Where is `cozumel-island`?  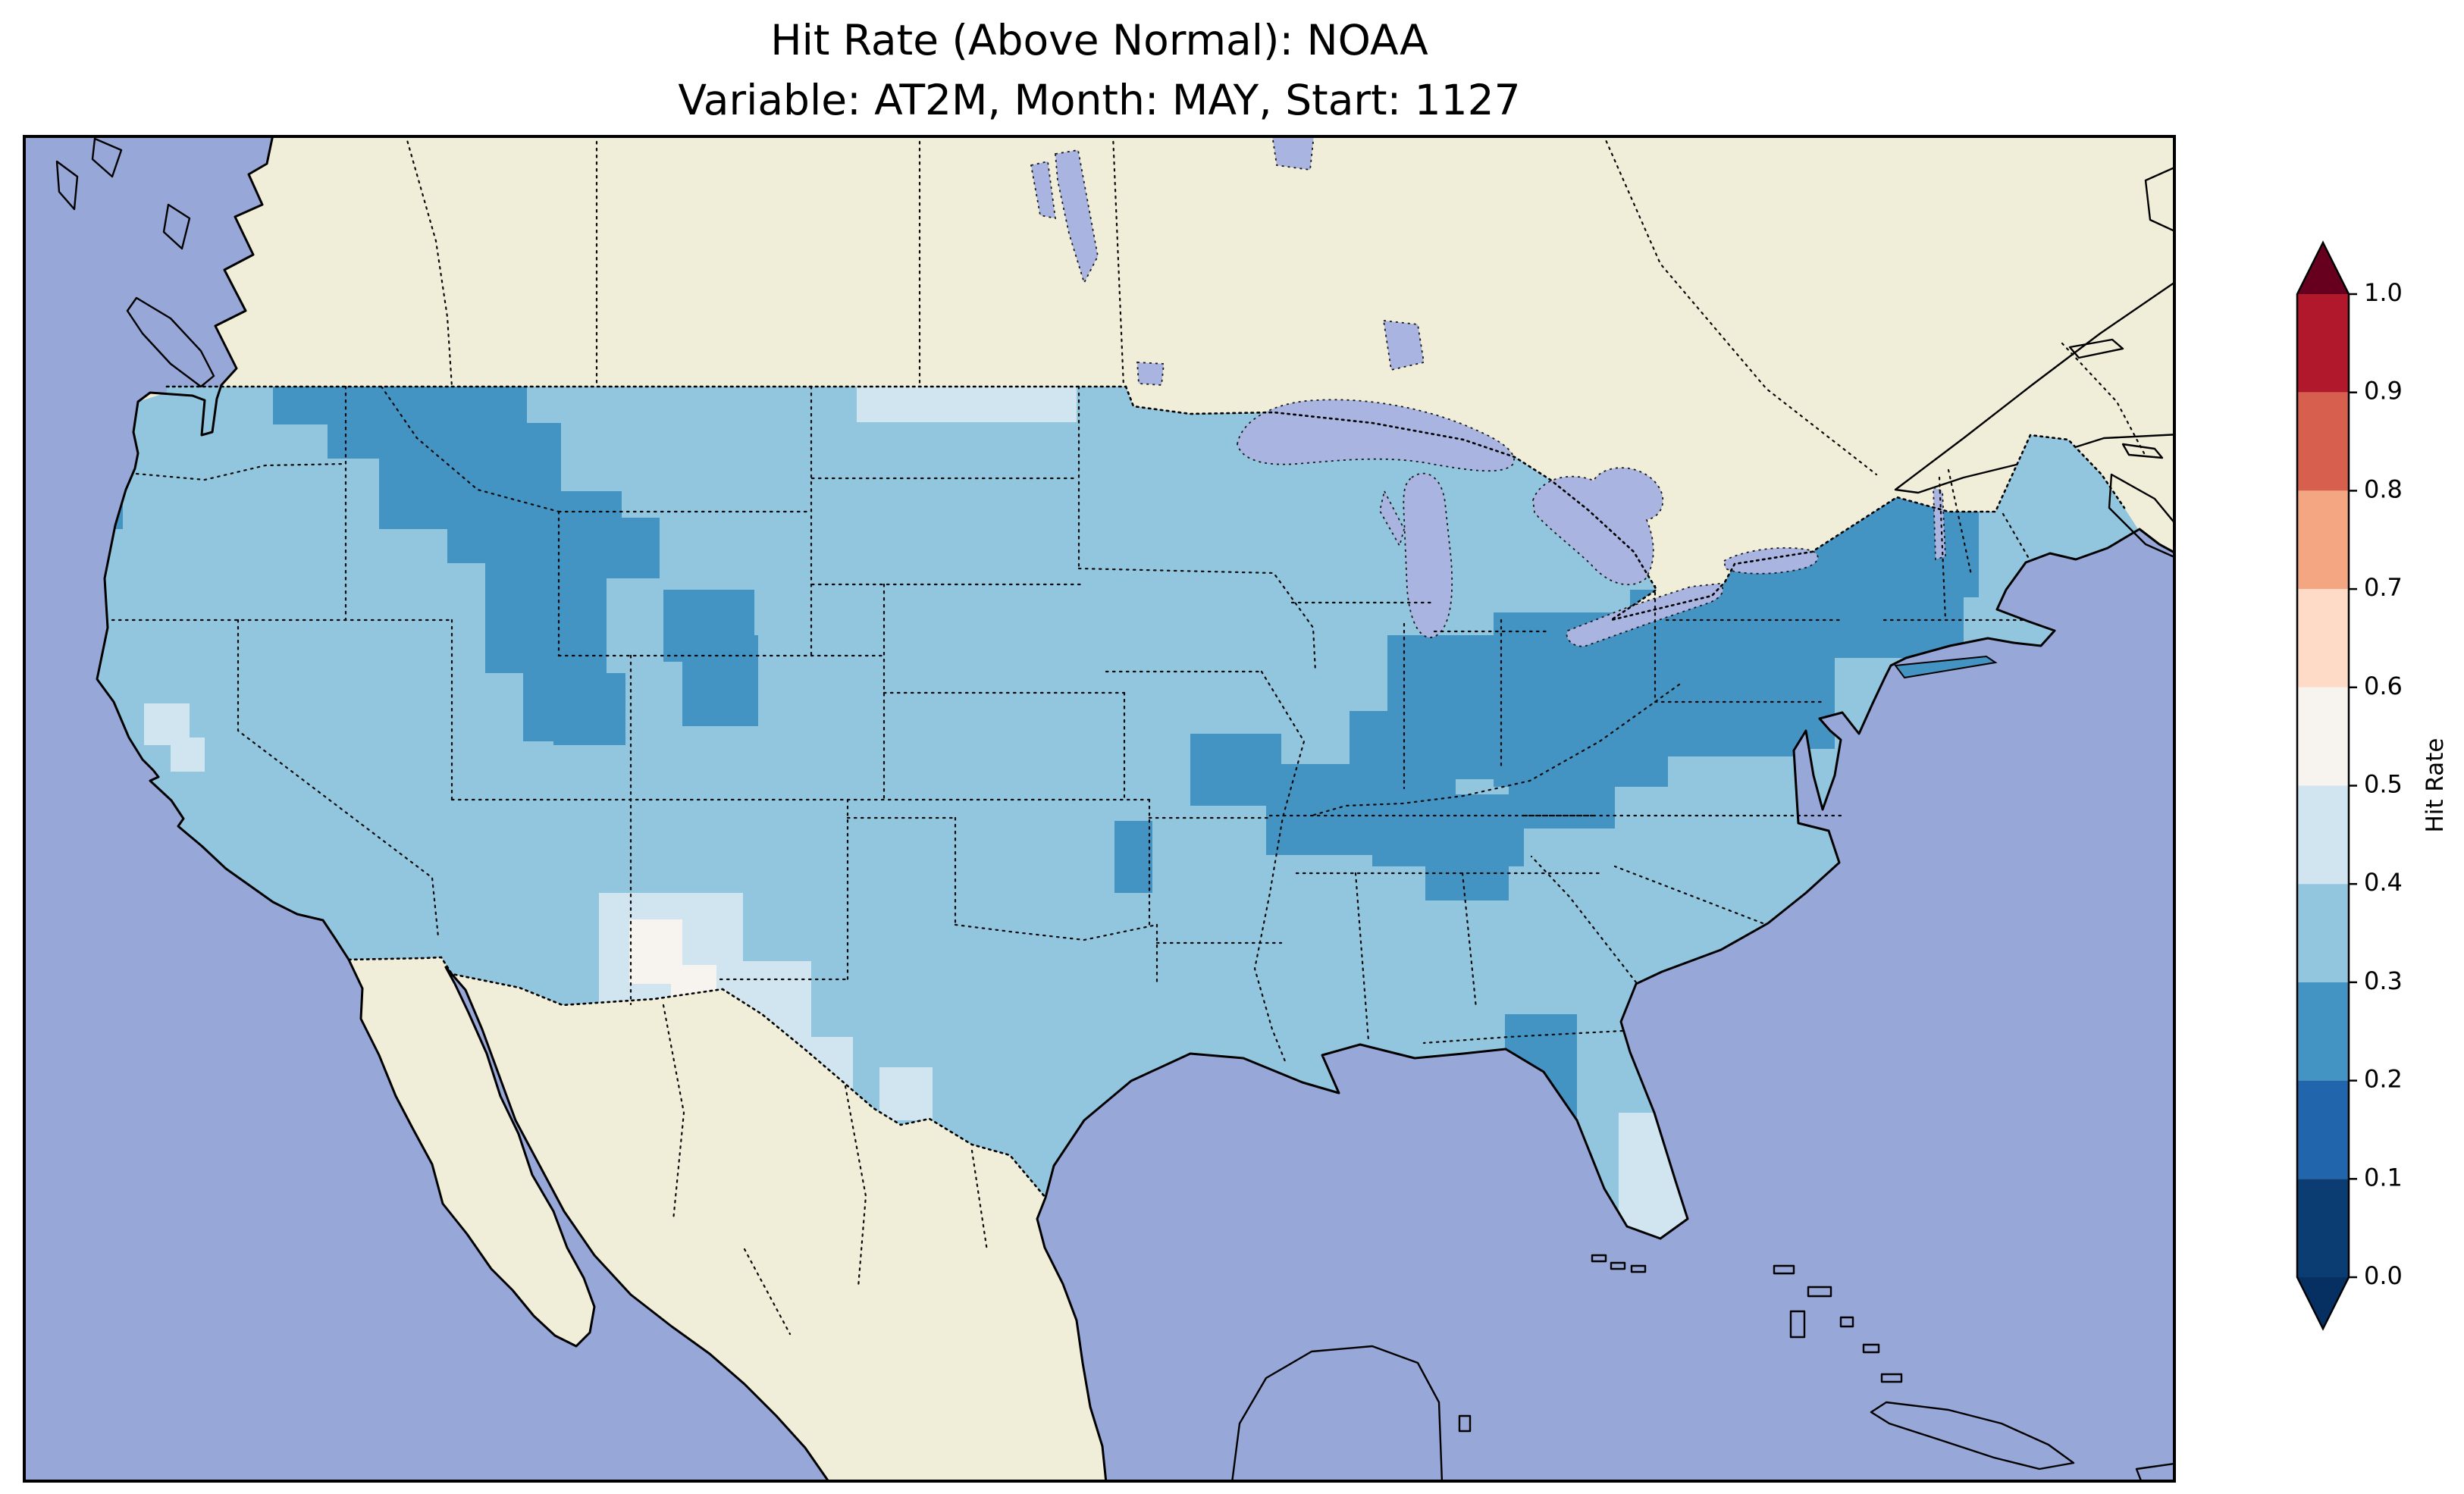
cozumel-island is located at coordinates (1465, 1423).